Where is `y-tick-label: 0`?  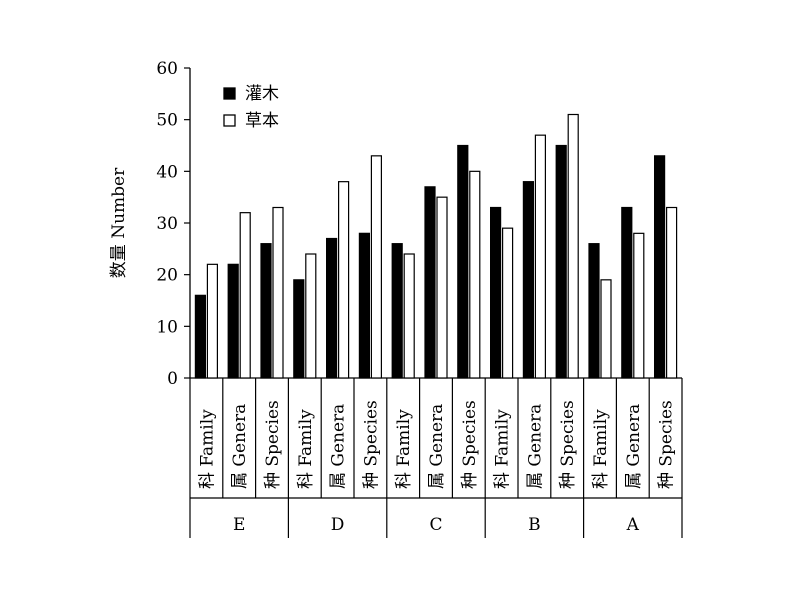
y-tick-label: 0 is located at coordinates (172, 379).